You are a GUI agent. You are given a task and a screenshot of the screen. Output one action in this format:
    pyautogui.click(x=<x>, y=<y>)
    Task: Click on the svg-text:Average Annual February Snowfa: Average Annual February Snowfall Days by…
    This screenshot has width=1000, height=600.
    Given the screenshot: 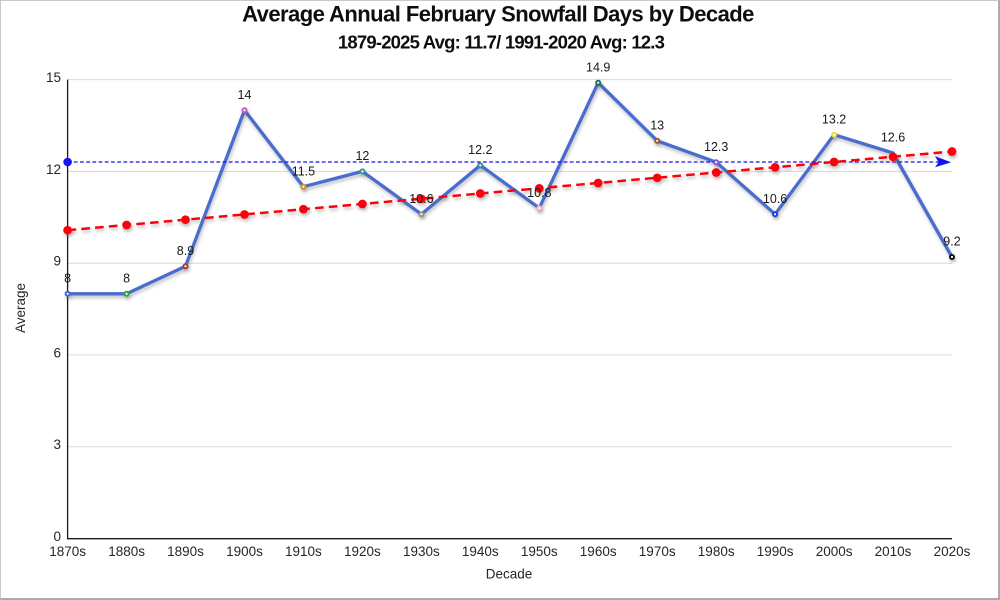 What is the action you would take?
    pyautogui.click(x=498, y=14)
    